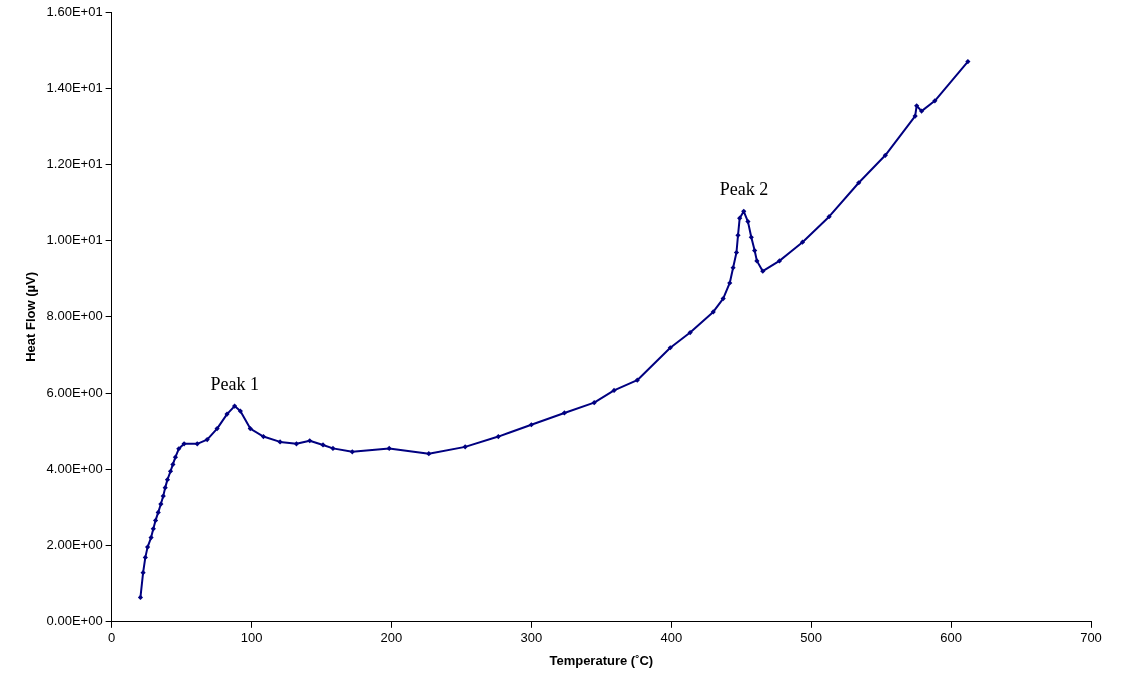 This screenshot has height=677, width=1121. Describe the element at coordinates (74, 621) in the screenshot. I see `y-tick-label: 0.00E+00` at that location.